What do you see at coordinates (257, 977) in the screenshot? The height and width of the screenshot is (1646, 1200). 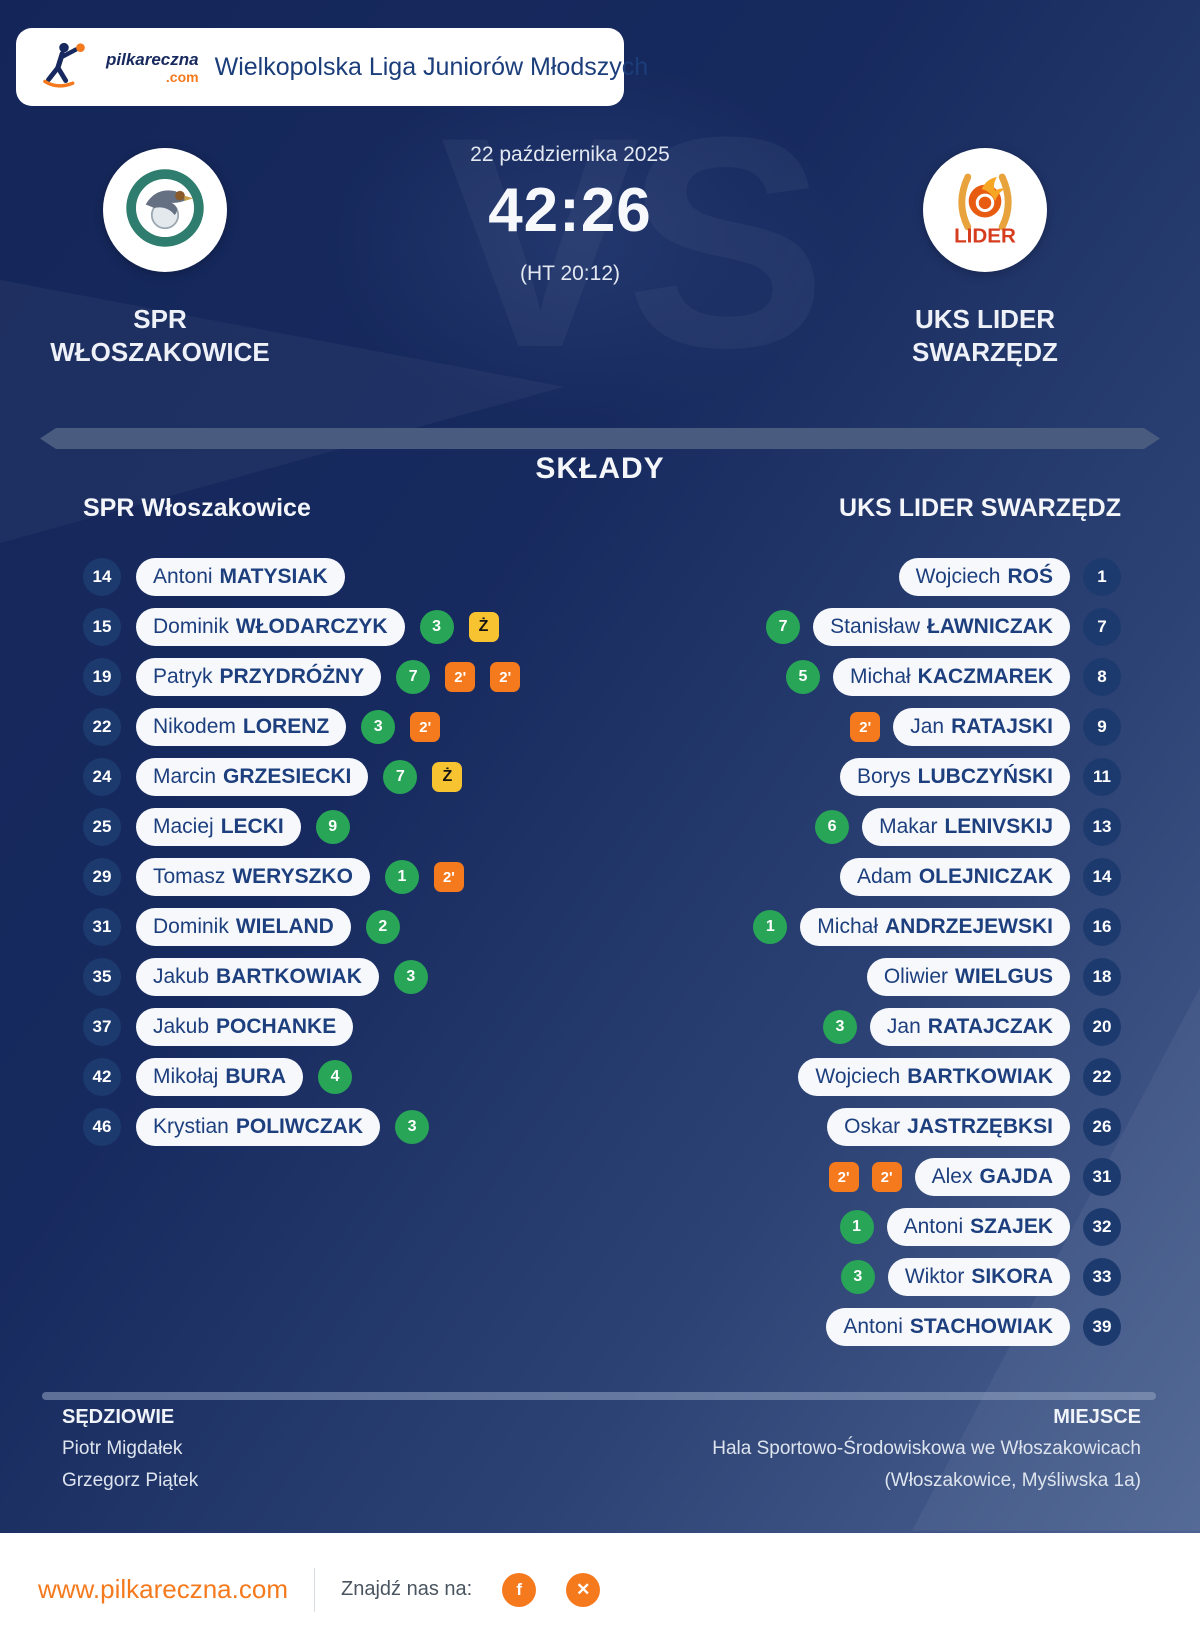 I see `player-name-pill: Jakub BARTKOWIAK` at bounding box center [257, 977].